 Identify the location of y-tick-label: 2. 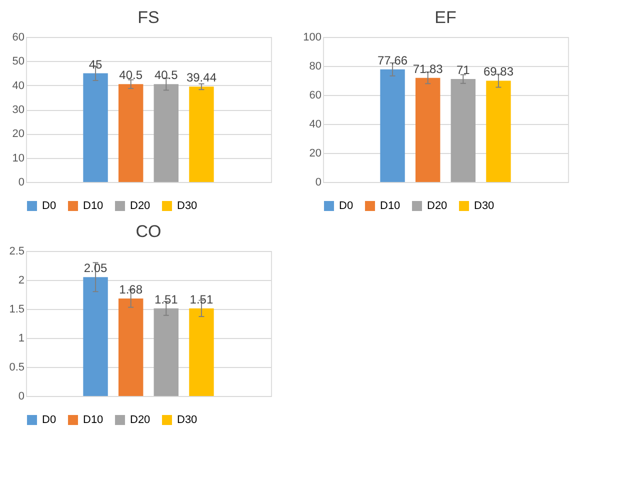
(21, 280).